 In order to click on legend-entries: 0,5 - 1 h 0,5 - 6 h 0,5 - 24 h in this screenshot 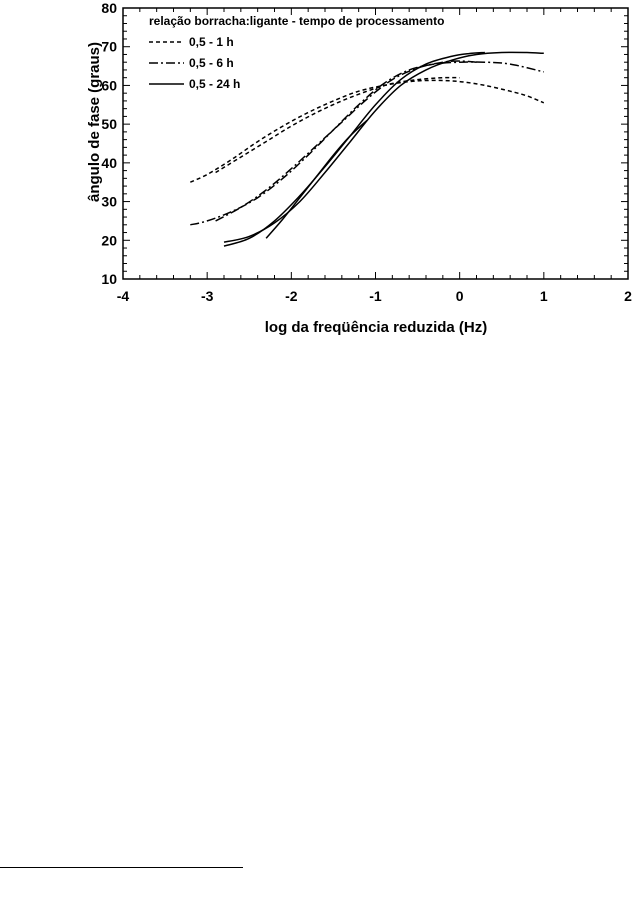, I will do `click(194, 63)`.